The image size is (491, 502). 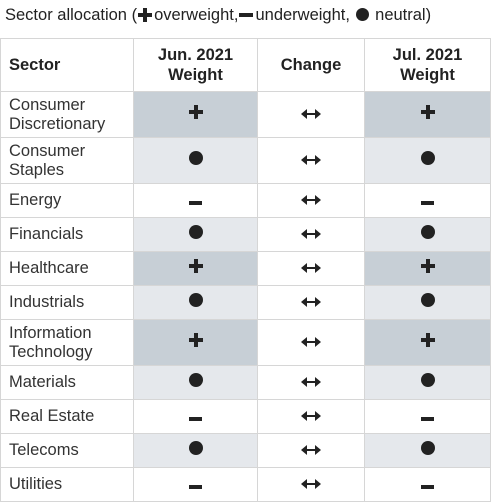 I want to click on sector-name: Telecoms, so click(x=67, y=450).